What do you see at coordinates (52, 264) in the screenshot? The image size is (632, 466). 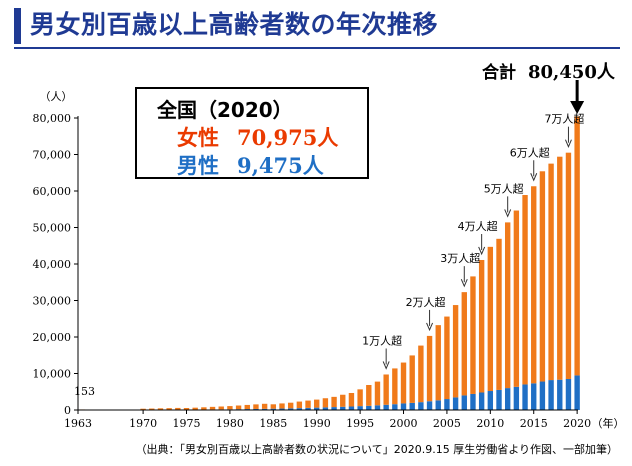 I see `y-tick-label: 40,000` at bounding box center [52, 264].